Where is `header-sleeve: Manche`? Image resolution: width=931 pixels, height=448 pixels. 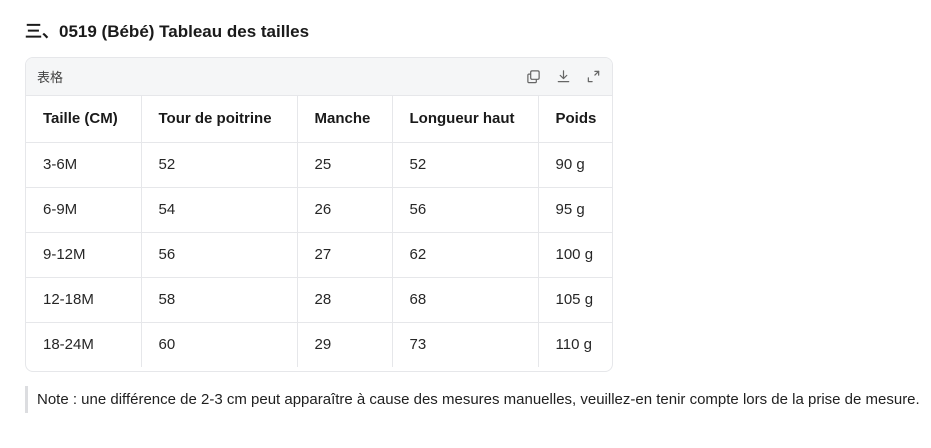
header-sleeve: Manche is located at coordinates (345, 119).